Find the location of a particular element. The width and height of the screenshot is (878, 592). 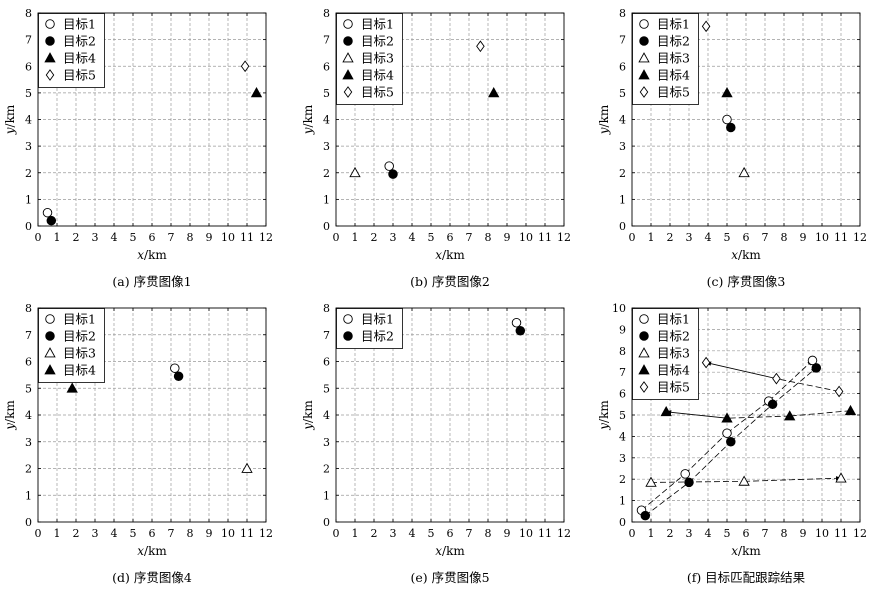

y-tick-label: 1 is located at coordinates (28, 495).